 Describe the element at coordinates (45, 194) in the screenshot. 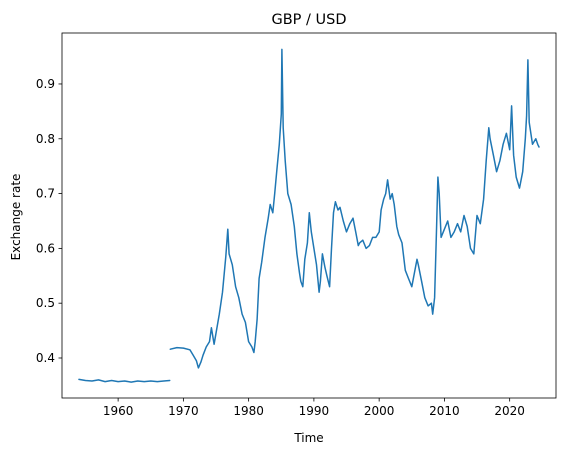

I see `y-tick-label: 0.7` at that location.